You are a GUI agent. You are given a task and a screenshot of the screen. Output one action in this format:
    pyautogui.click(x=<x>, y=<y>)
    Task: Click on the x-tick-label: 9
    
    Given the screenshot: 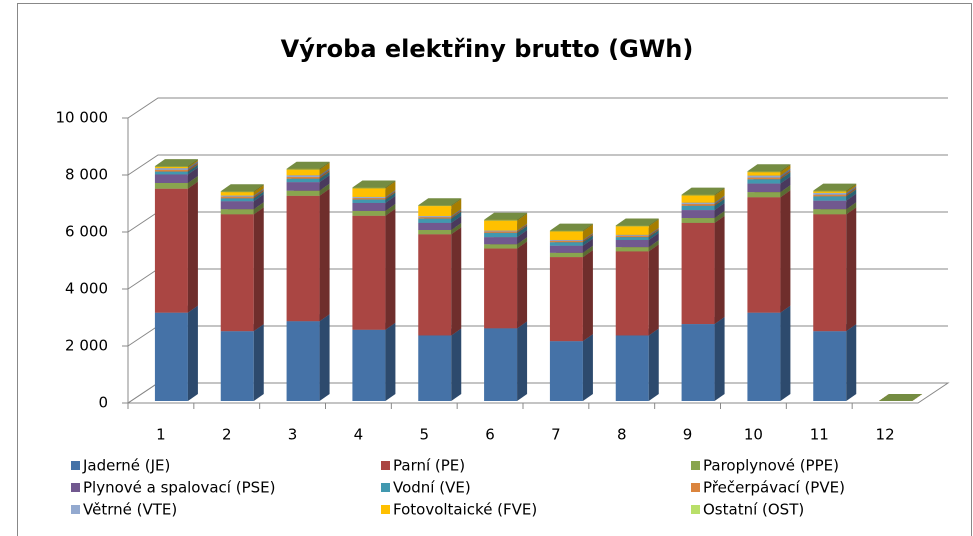 What is the action you would take?
    pyautogui.click(x=688, y=435)
    